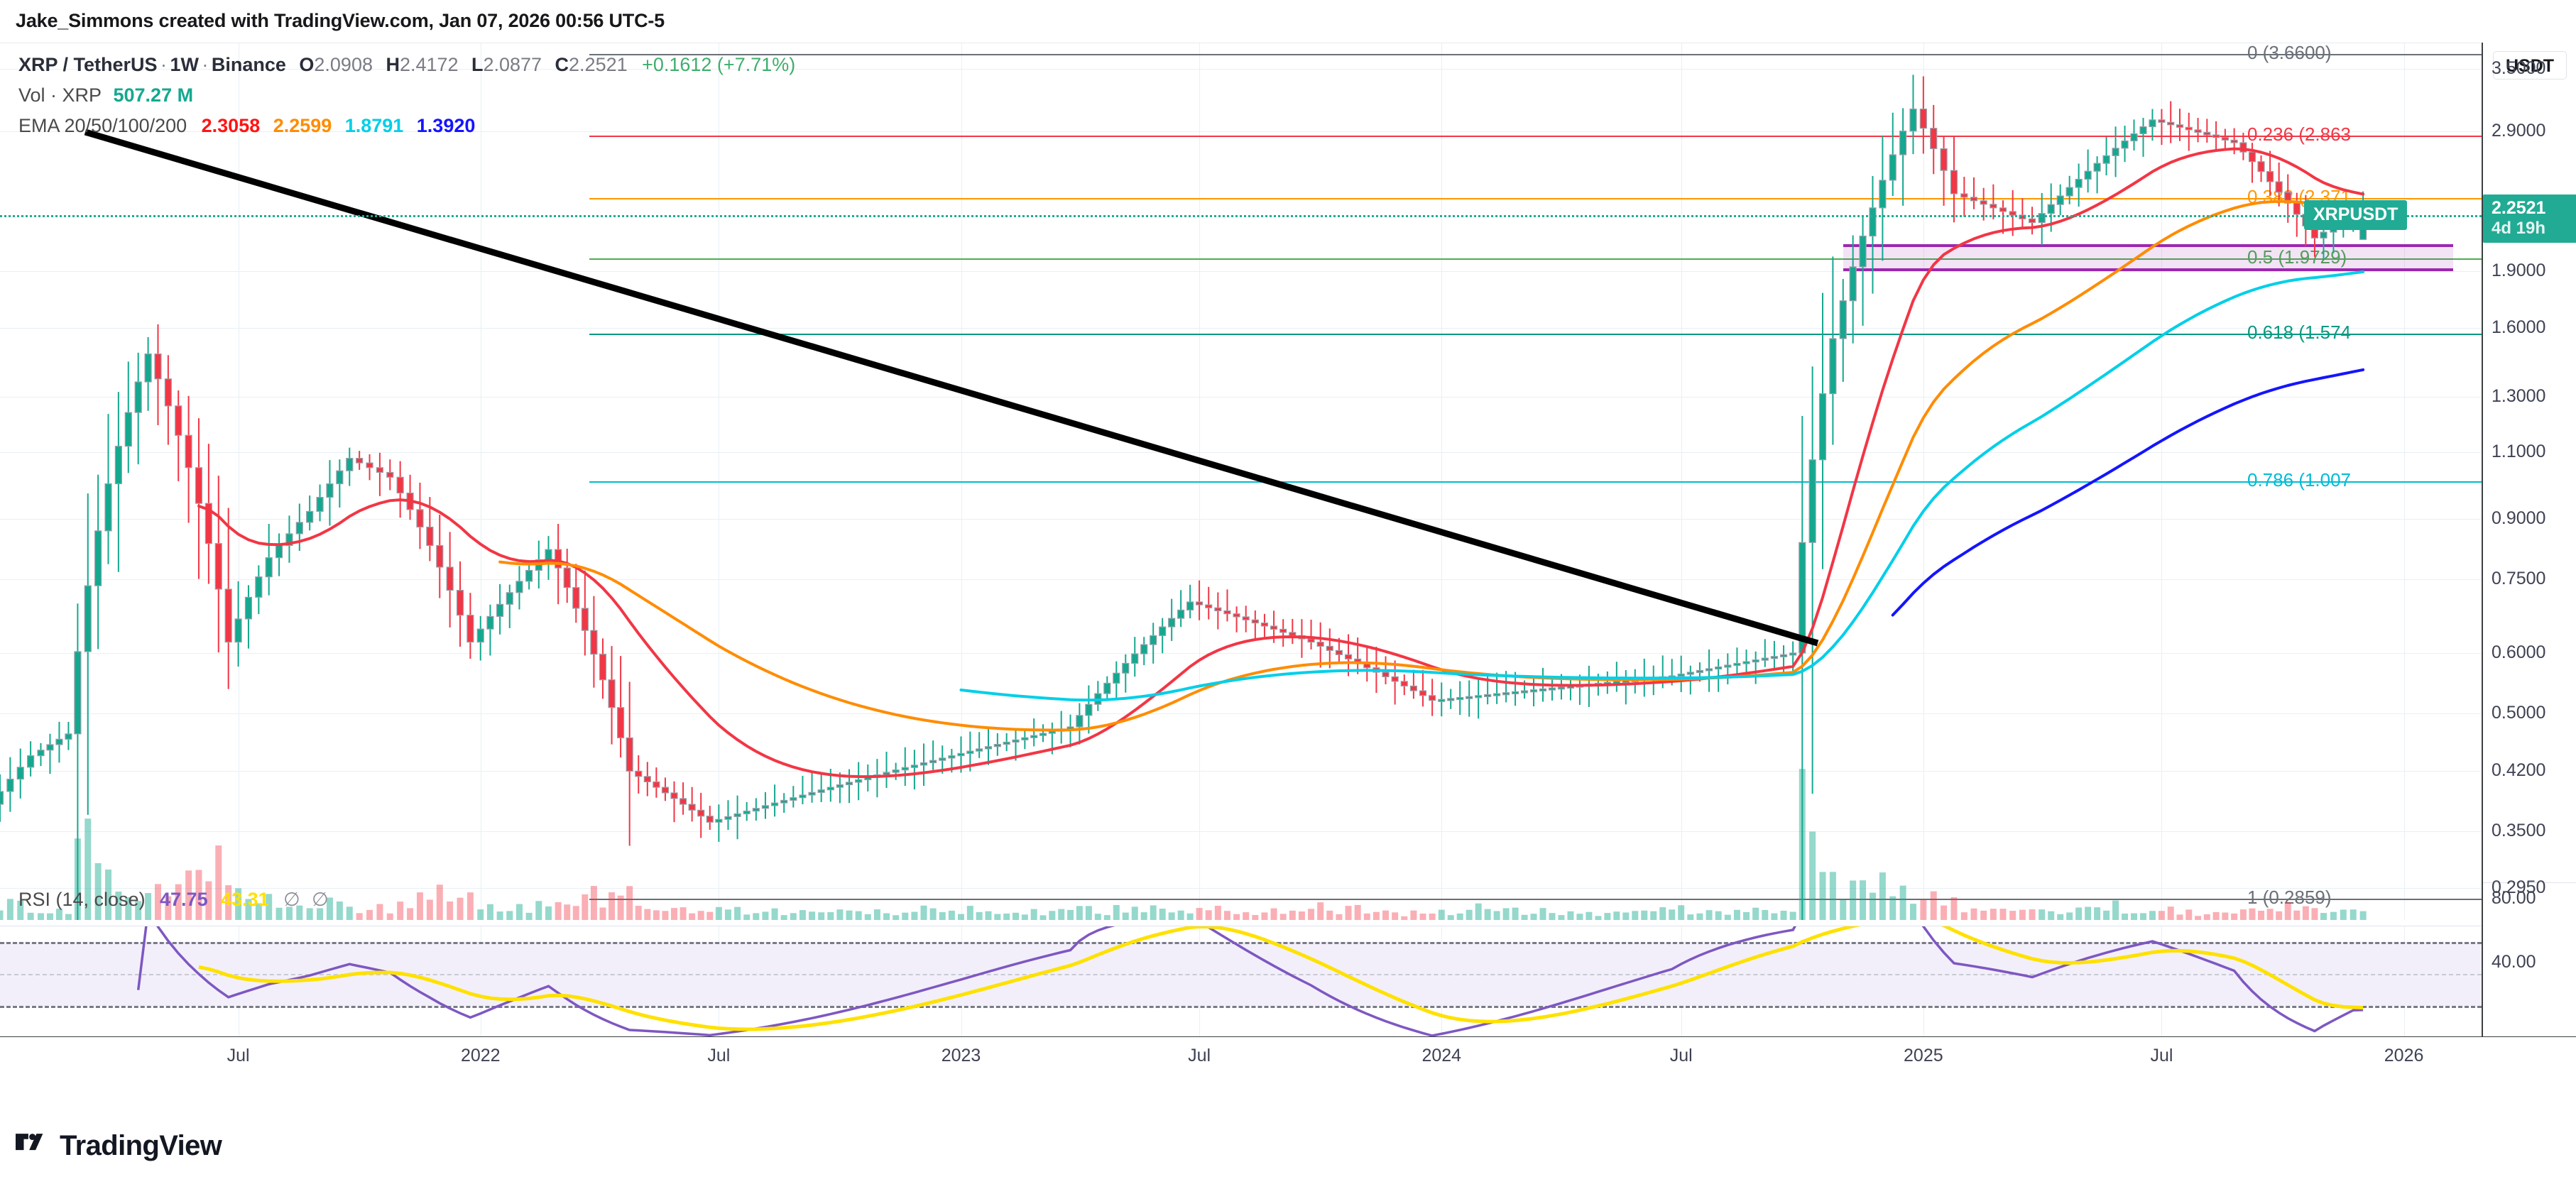 This screenshot has height=1189, width=2576. I want to click on price-axis-tick: 0.4200, so click(2519, 771).